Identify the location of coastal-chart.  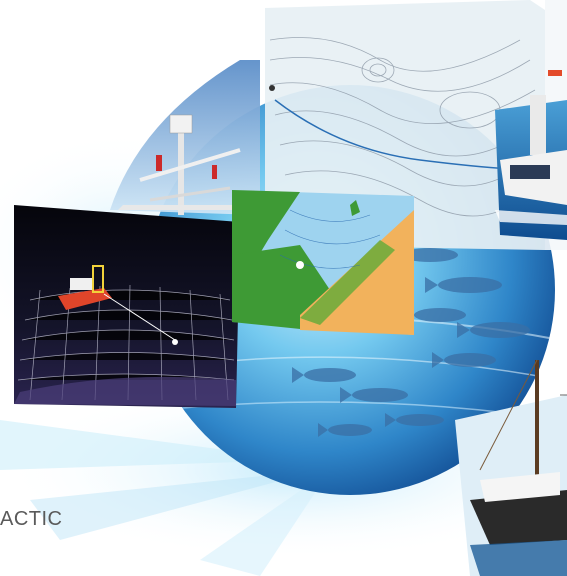
(323, 262).